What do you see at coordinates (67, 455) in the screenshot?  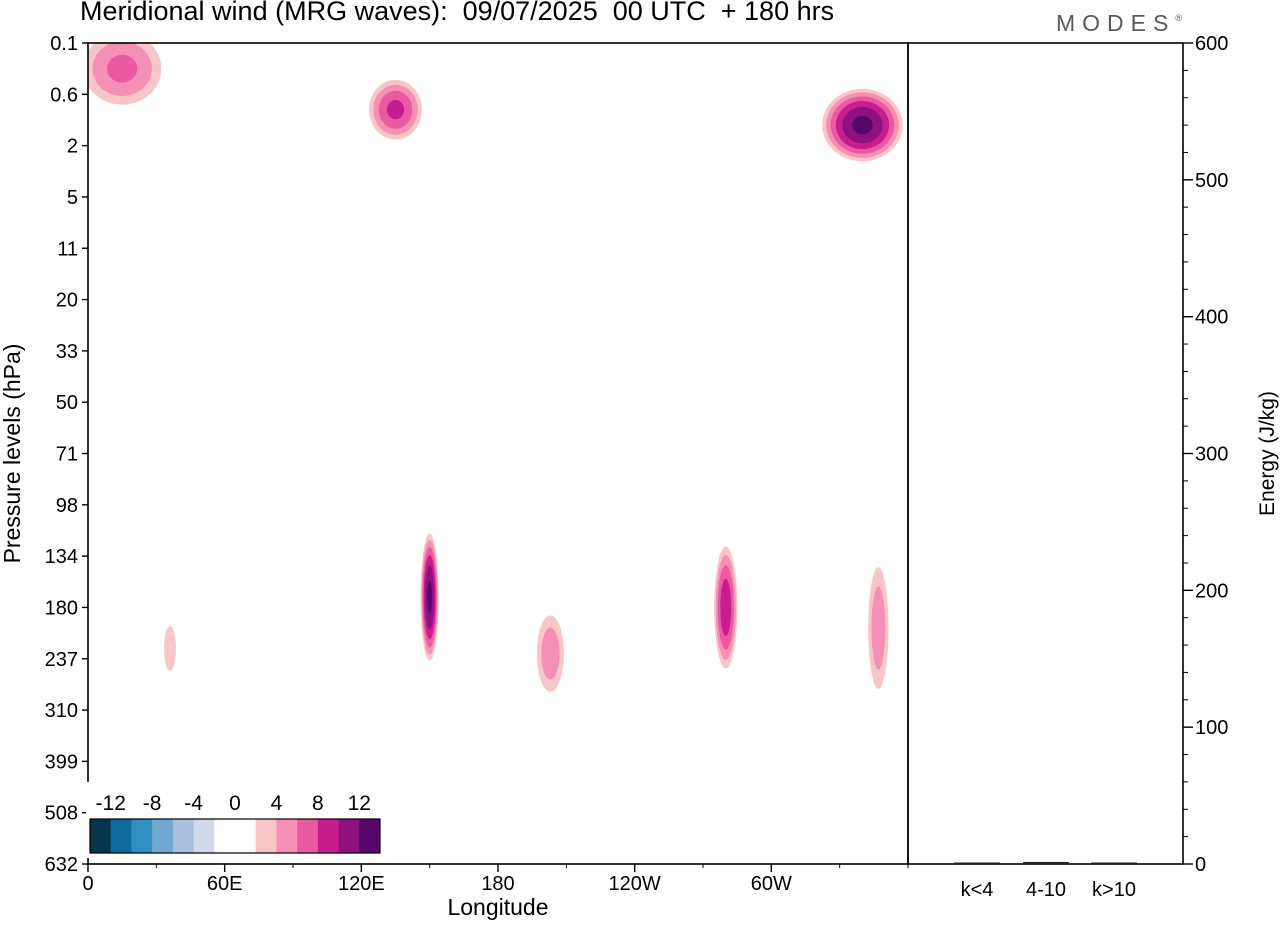 I see `y-tick-label: 71` at bounding box center [67, 455].